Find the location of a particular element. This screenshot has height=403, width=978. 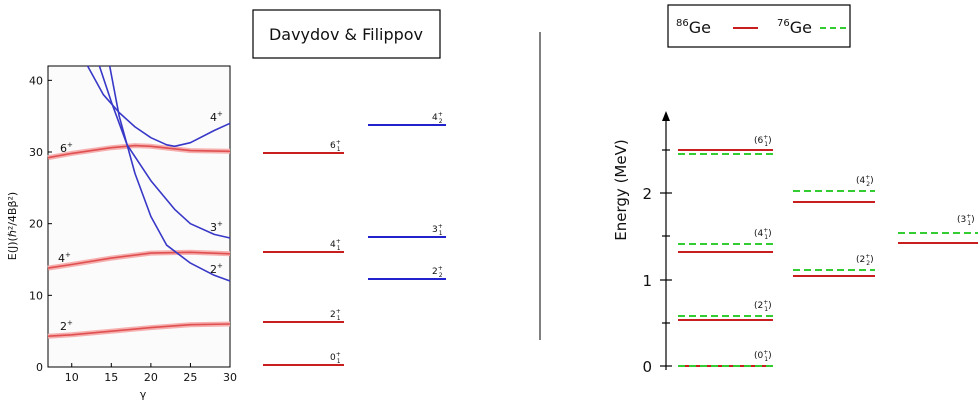

energy-axis-arrow is located at coordinates (666, 116).